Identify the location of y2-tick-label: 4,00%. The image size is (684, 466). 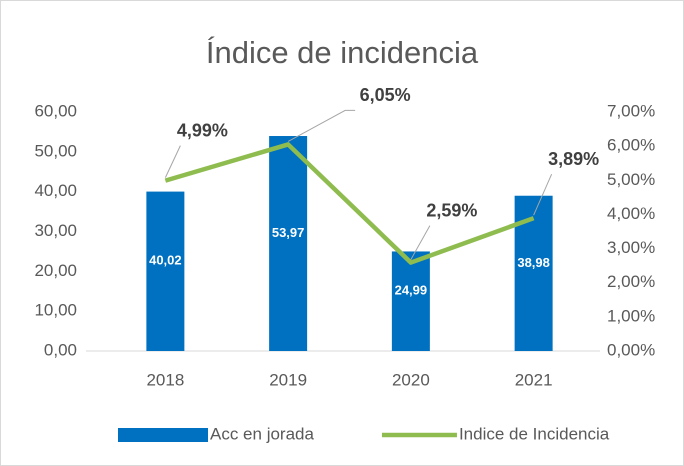
(631, 213).